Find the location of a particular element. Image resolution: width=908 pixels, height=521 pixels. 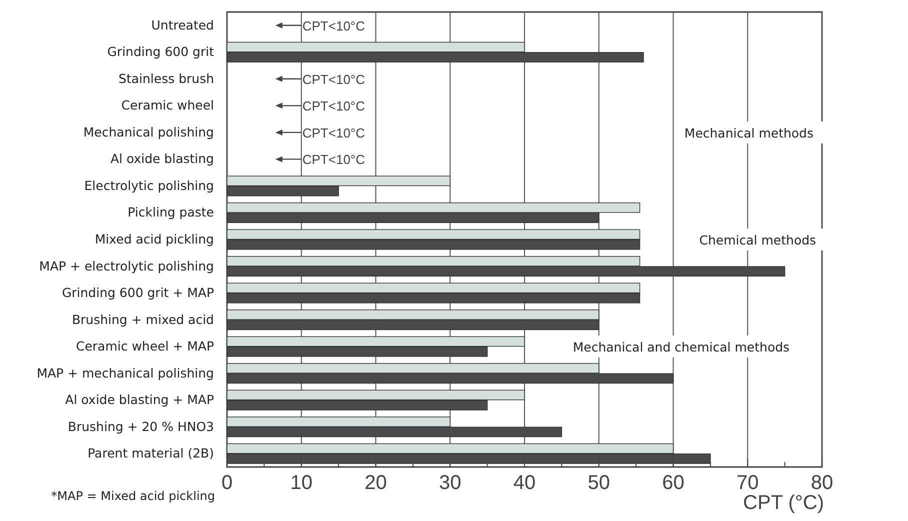

y-tick-label: Al oxide blasting + MAP is located at coordinates (139, 400).